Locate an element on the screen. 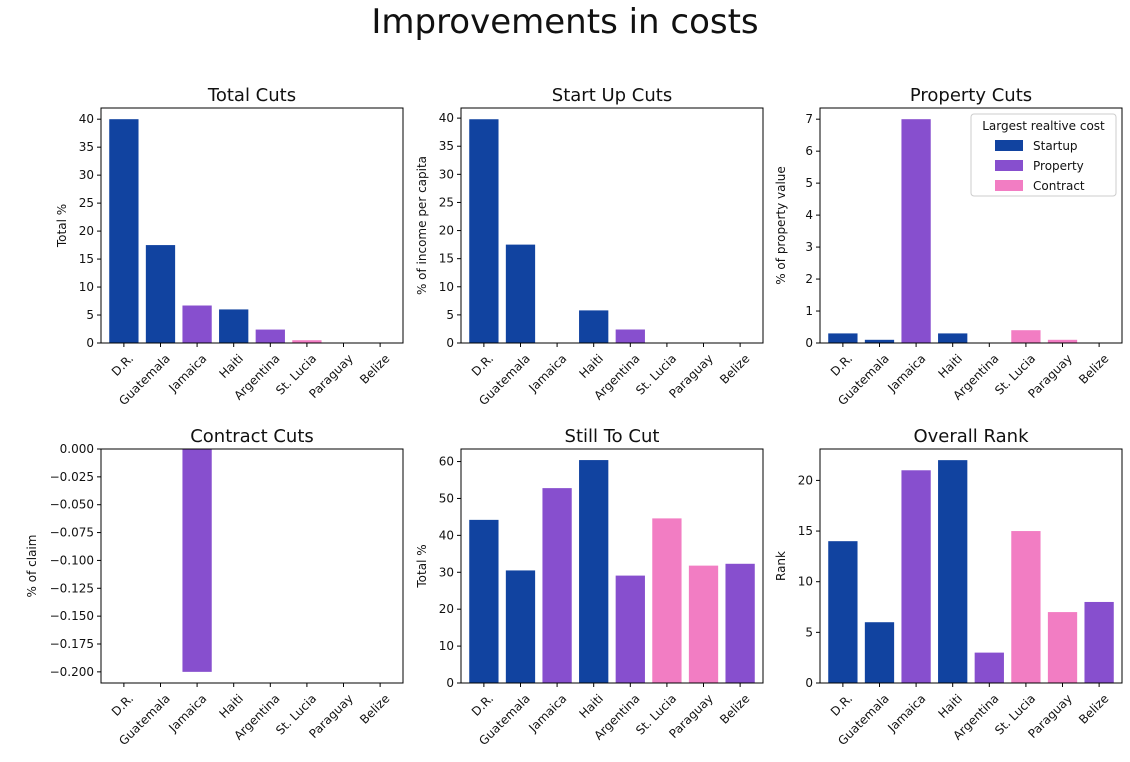 The image size is (1130, 762). chart-title: Total Cuts is located at coordinates (251, 95).